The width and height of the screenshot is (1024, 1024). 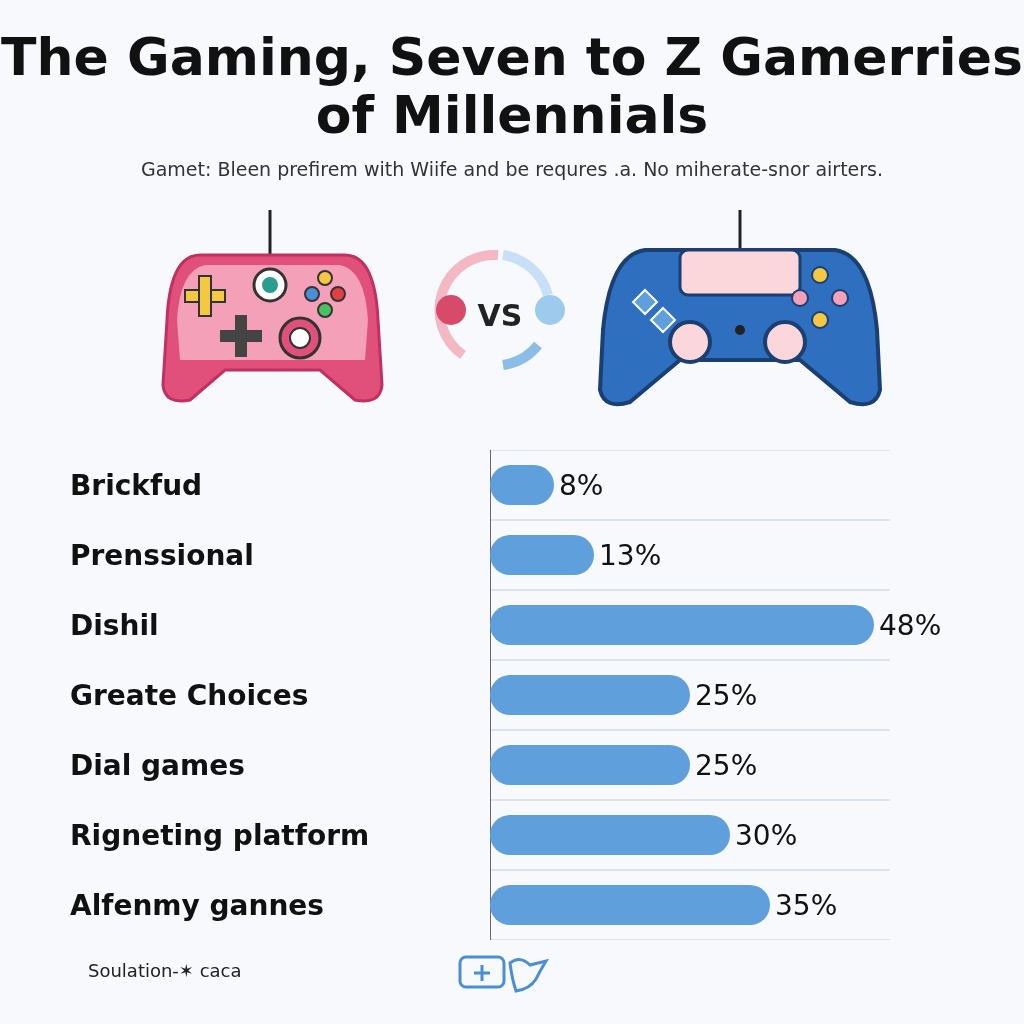 What do you see at coordinates (512, 86) in the screenshot?
I see `chart-title: The Gaming, Seven to Z Gamerries of Millennials` at bounding box center [512, 86].